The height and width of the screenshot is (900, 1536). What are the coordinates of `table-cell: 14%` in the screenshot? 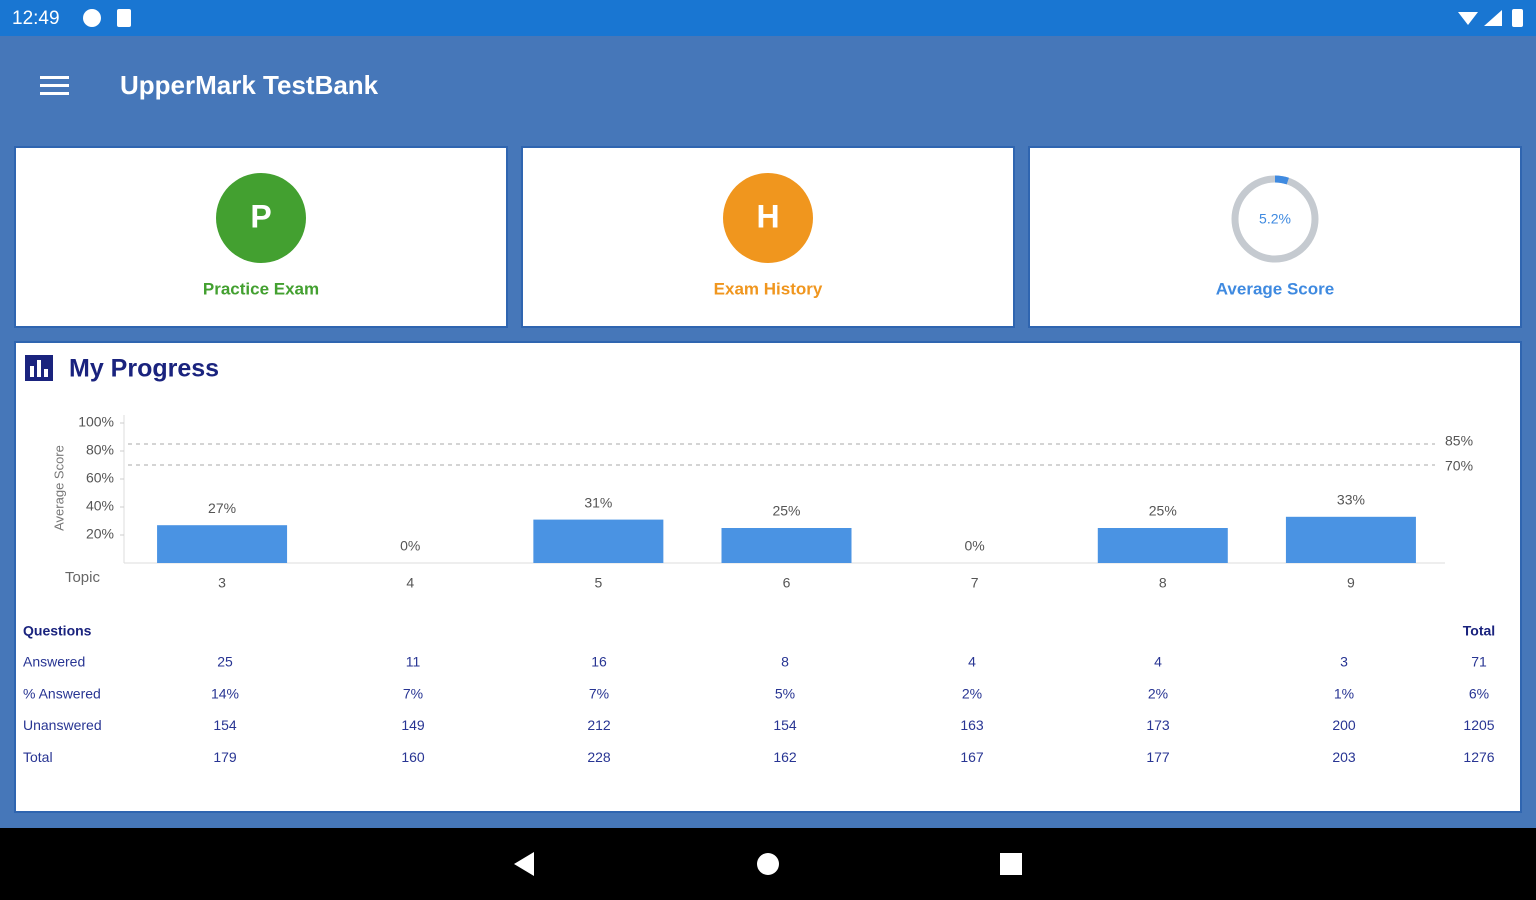 It's located at (225, 693).